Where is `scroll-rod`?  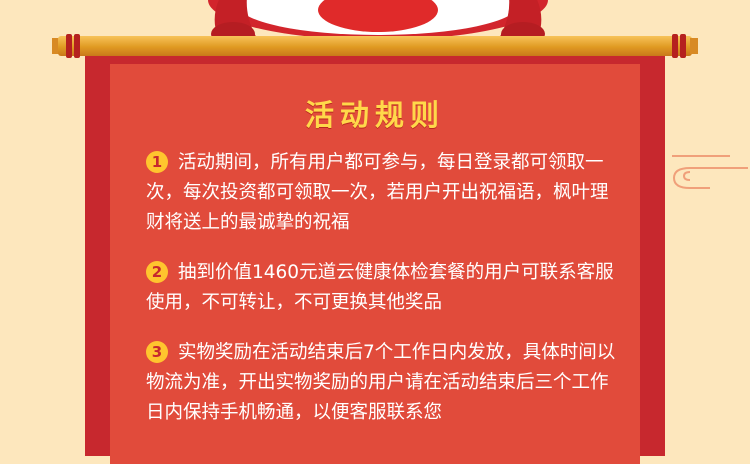
scroll-rod is located at coordinates (375, 46).